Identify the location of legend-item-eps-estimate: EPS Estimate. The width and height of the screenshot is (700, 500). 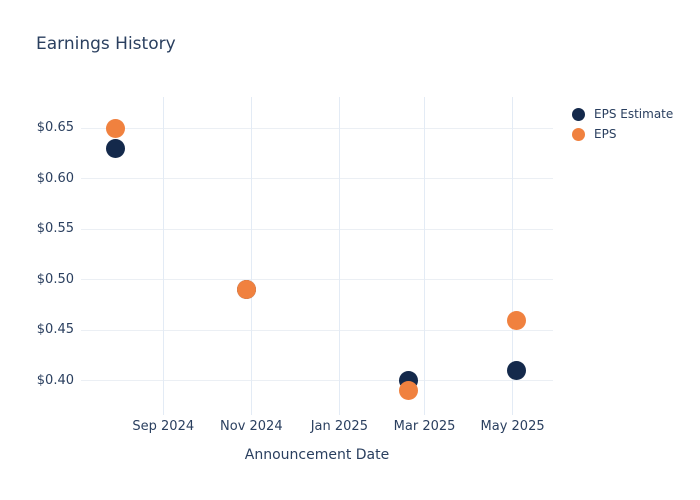
(622, 114).